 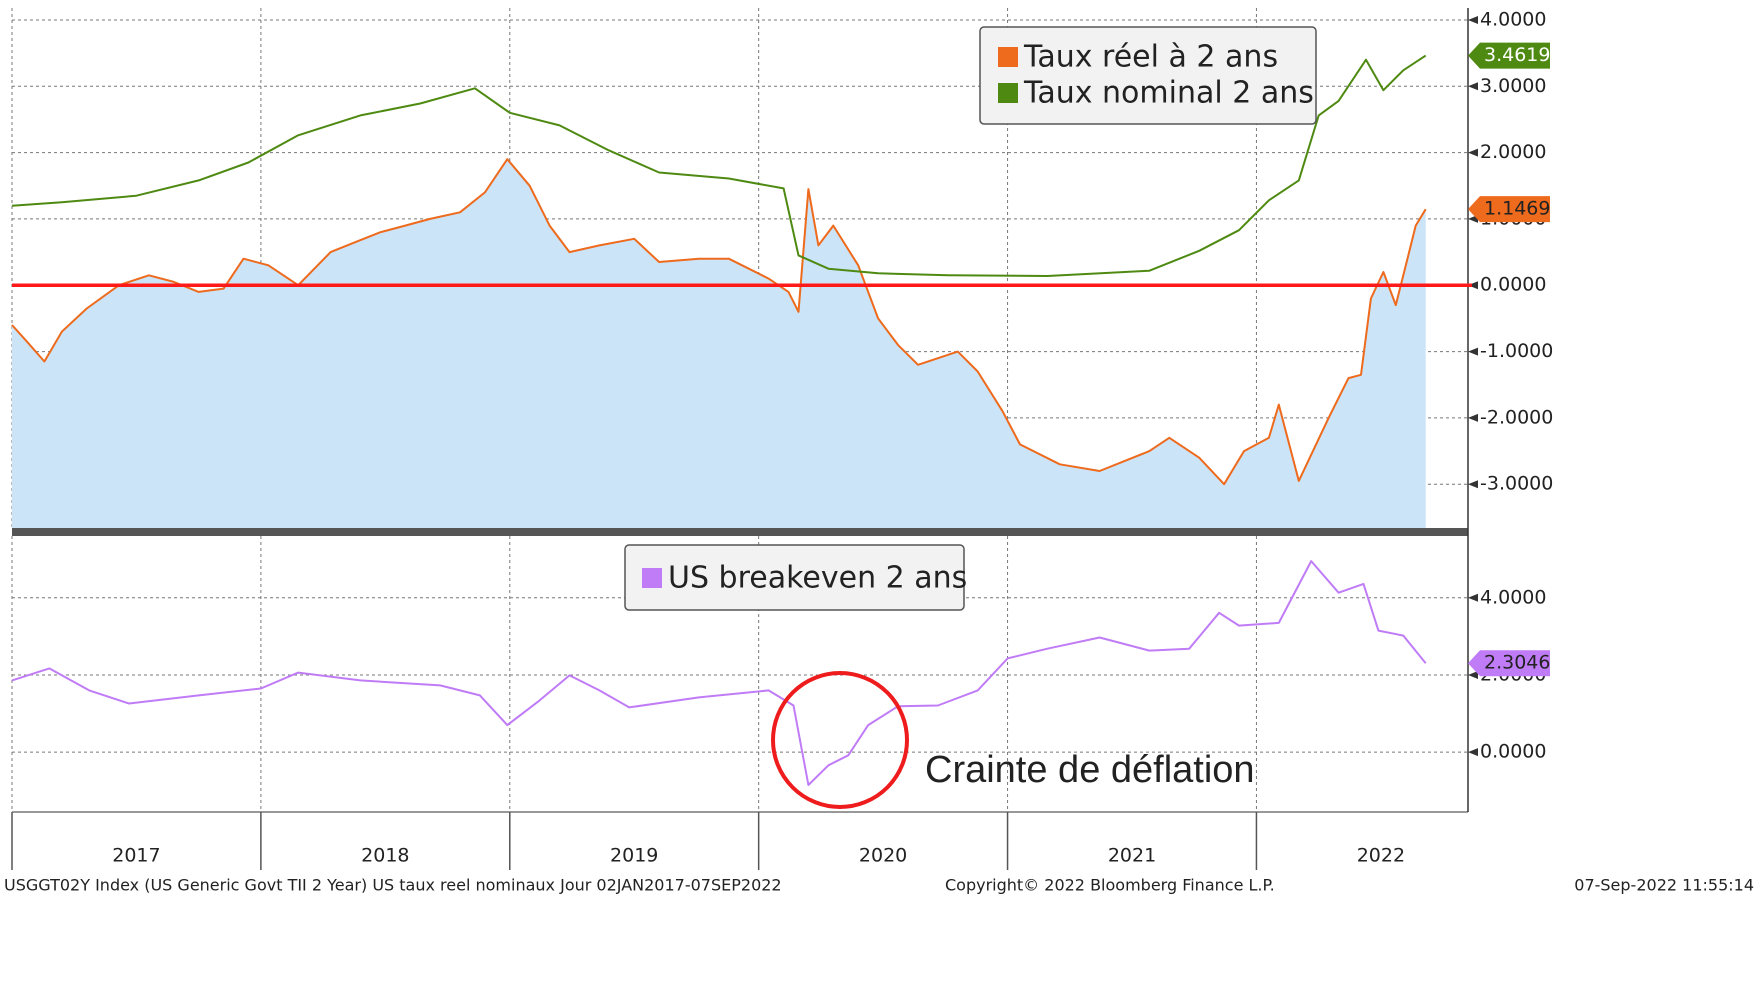 I want to click on value-tag-label: 3.4619, so click(x=1517, y=55).